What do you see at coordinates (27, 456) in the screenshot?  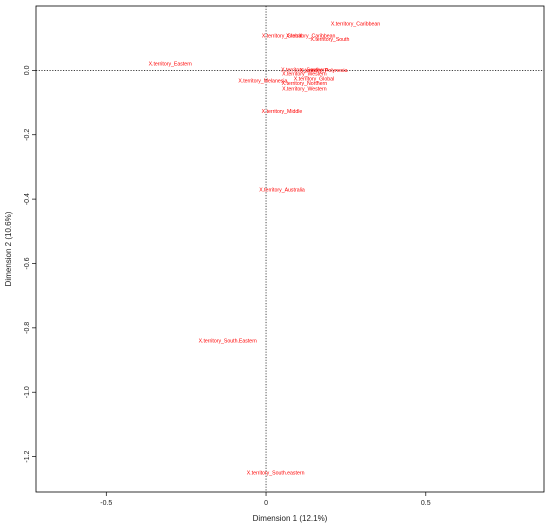 I see `y-tick-label: -1.2` at bounding box center [27, 456].